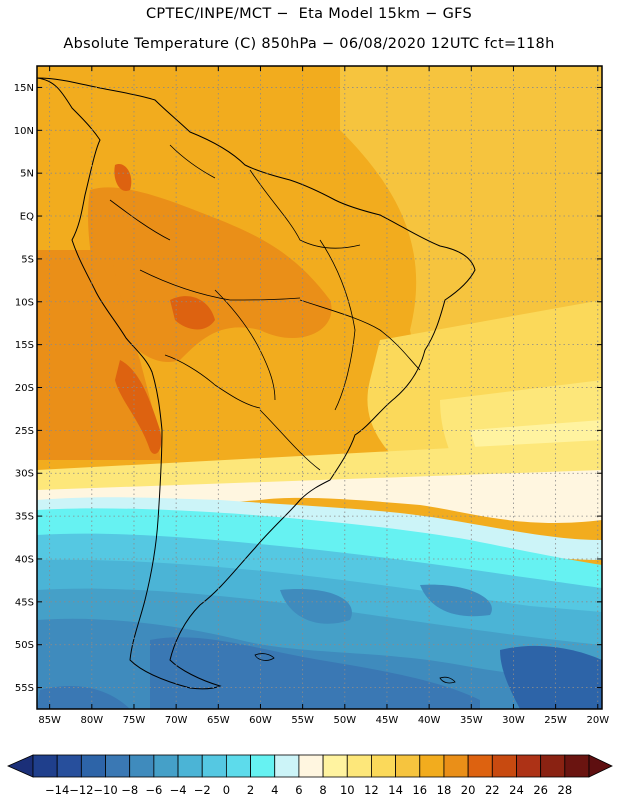 The width and height of the screenshot is (618, 800). What do you see at coordinates (24, 388) in the screenshot?
I see `lat-label: 20S` at bounding box center [24, 388].